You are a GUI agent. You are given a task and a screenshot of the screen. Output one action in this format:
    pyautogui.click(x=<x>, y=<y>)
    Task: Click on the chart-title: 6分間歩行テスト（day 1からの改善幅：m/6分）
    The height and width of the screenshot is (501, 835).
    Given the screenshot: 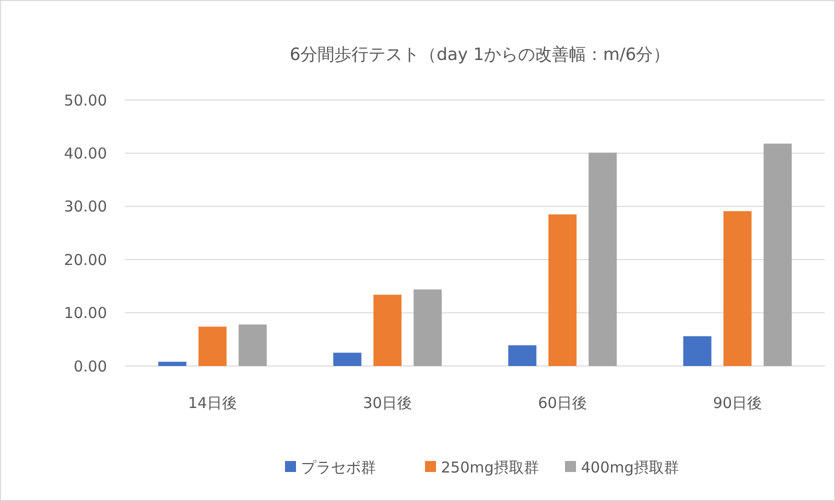 What is the action you would take?
    pyautogui.click(x=480, y=55)
    